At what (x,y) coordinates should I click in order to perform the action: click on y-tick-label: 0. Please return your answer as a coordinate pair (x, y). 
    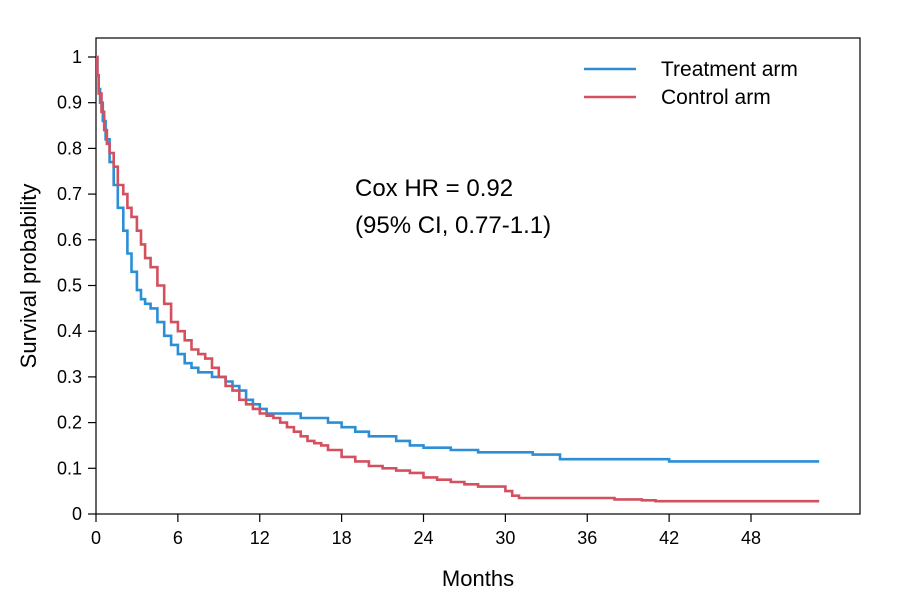
    Looking at the image, I should click on (77, 514).